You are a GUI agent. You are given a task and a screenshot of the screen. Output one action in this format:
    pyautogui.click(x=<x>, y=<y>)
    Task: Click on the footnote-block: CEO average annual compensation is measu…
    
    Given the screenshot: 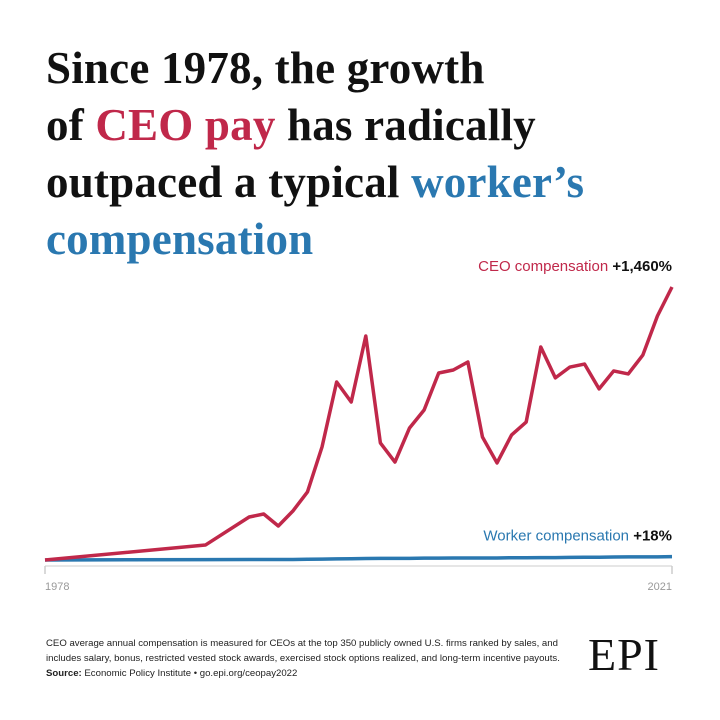 What is the action you would take?
    pyautogui.click(x=311, y=658)
    